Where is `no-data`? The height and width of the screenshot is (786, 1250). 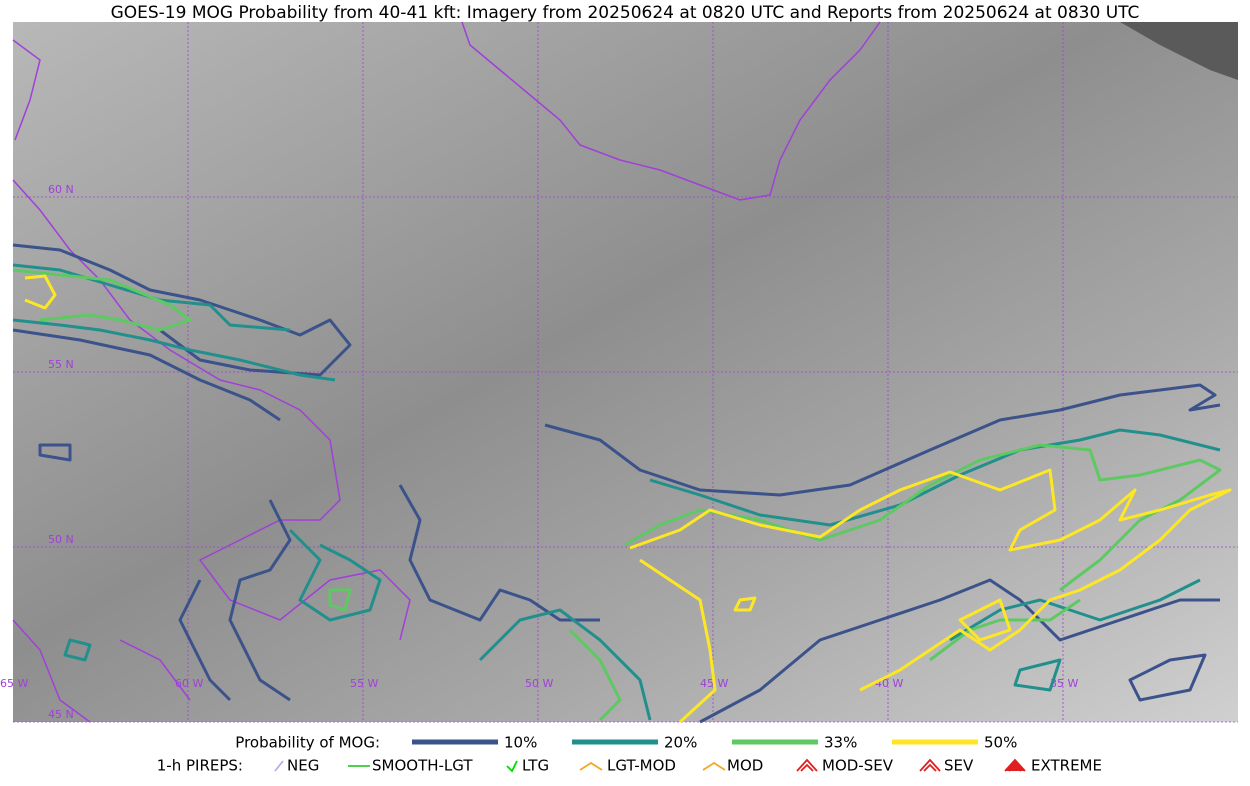 no-data is located at coordinates (1179, 51).